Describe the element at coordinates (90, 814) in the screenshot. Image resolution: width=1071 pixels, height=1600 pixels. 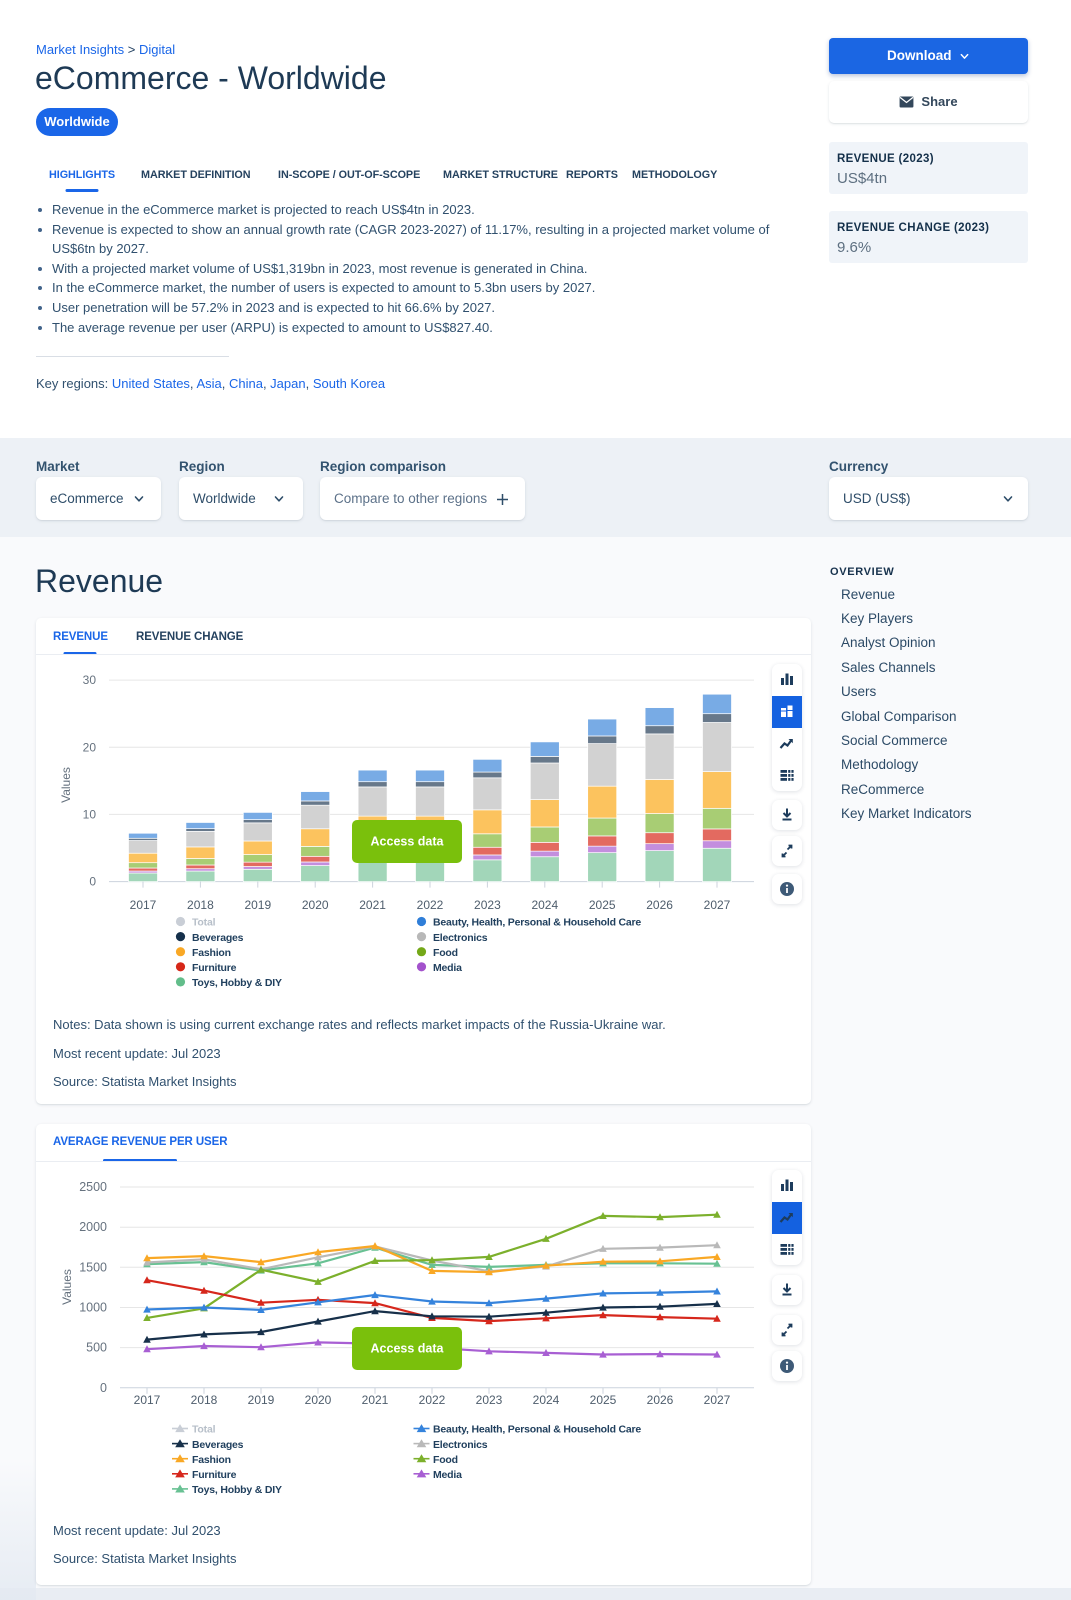
I see `svg-text: 10` at that location.